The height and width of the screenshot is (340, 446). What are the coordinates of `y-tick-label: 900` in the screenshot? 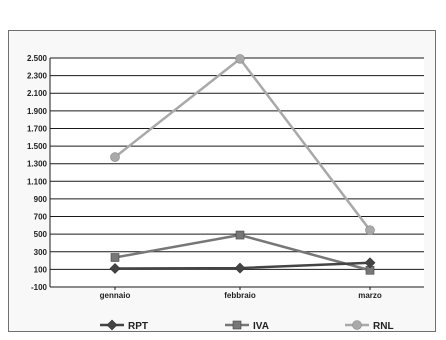 It's located at (41, 199).